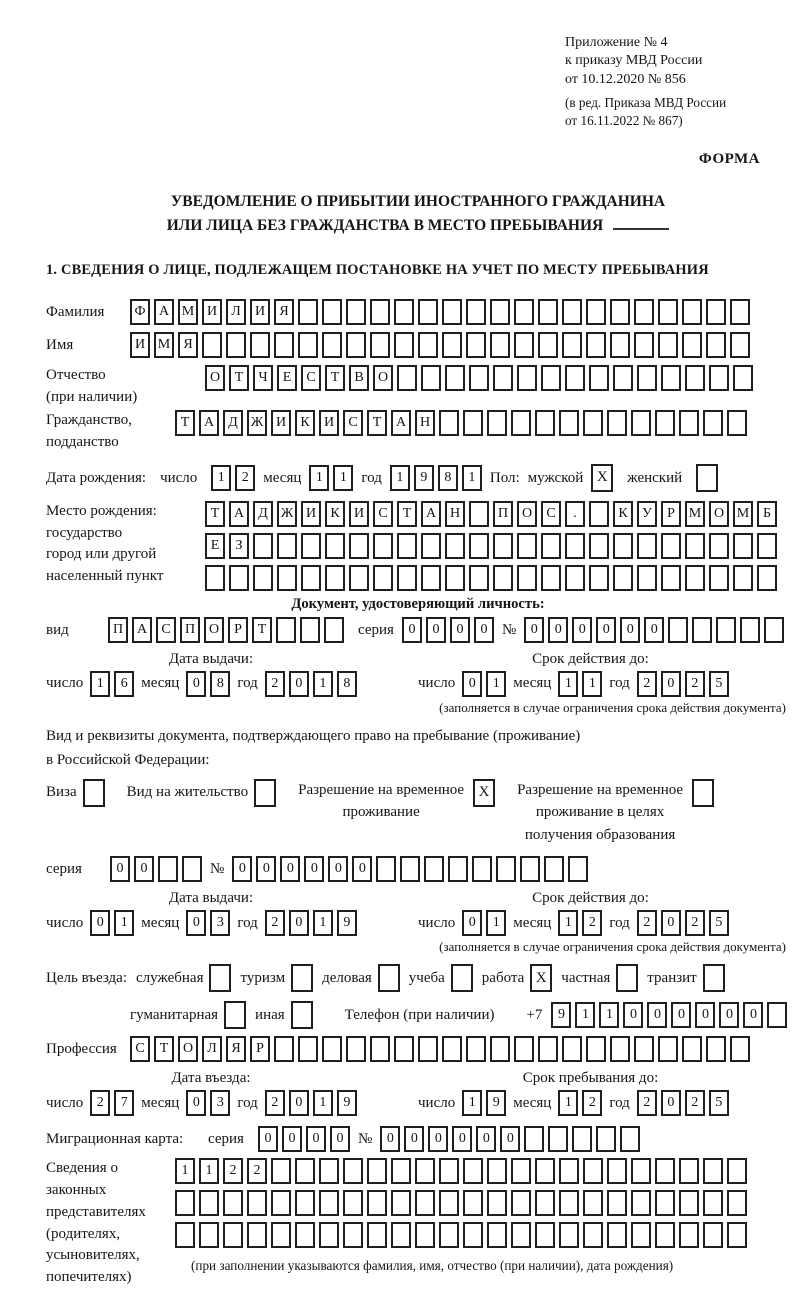 The image size is (800, 1289). Describe the element at coordinates (164, 1049) in the screenshot. I see `form-cell: Т` at that location.